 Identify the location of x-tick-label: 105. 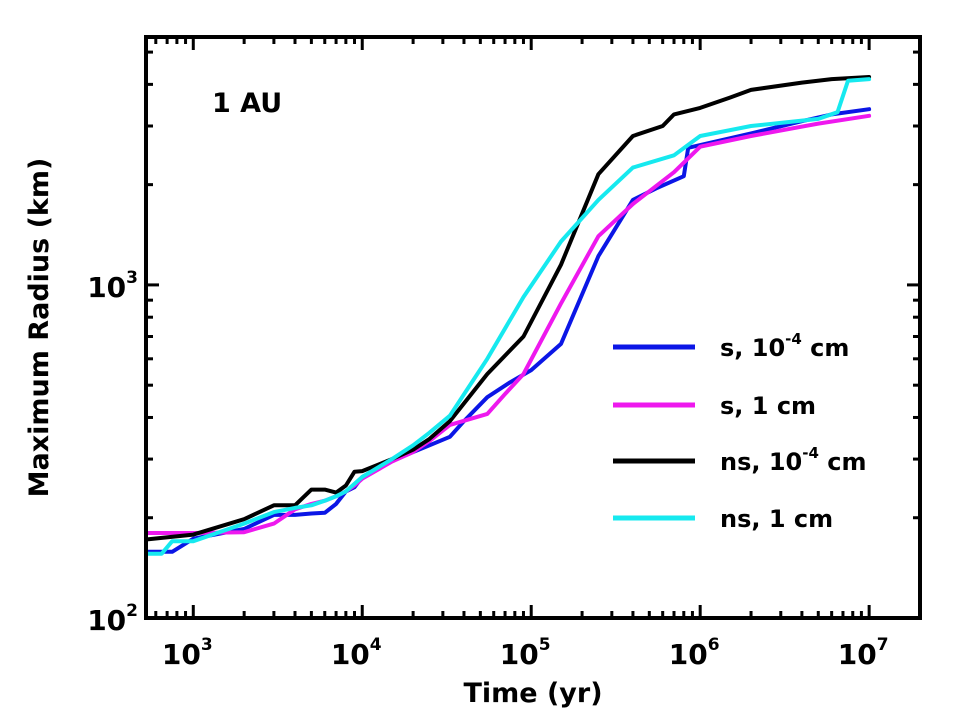
(525, 653).